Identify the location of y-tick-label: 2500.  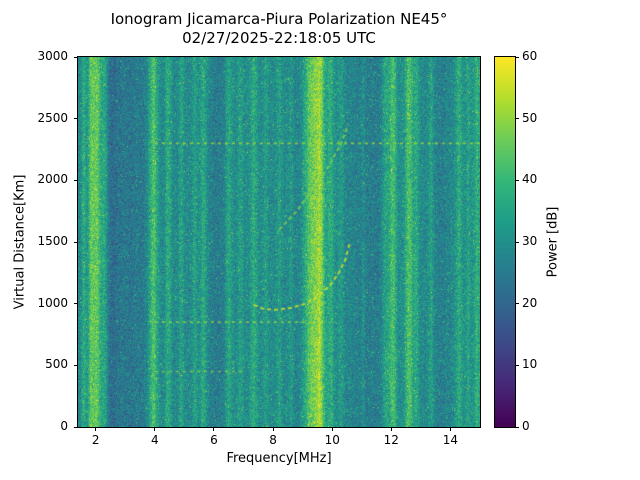
(52, 117).